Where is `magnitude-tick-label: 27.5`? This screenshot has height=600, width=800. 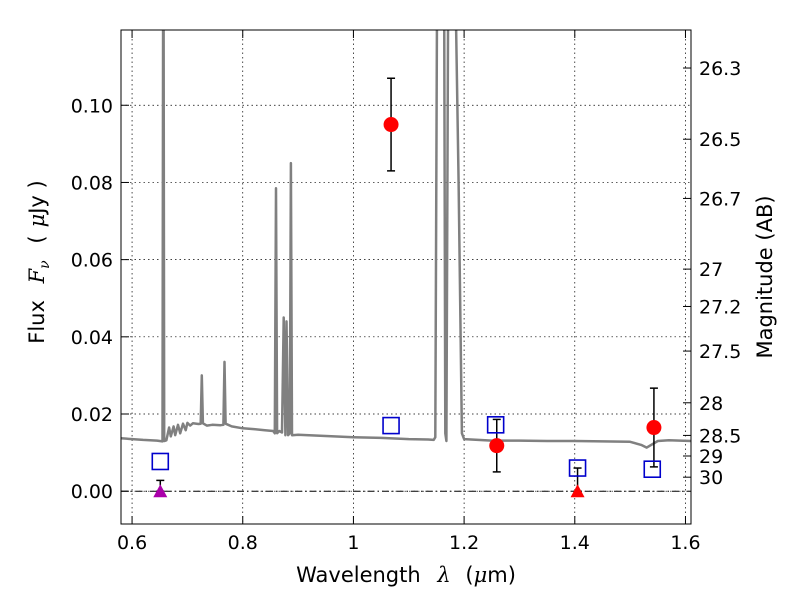 magnitude-tick-label: 27.5 is located at coordinates (720, 352).